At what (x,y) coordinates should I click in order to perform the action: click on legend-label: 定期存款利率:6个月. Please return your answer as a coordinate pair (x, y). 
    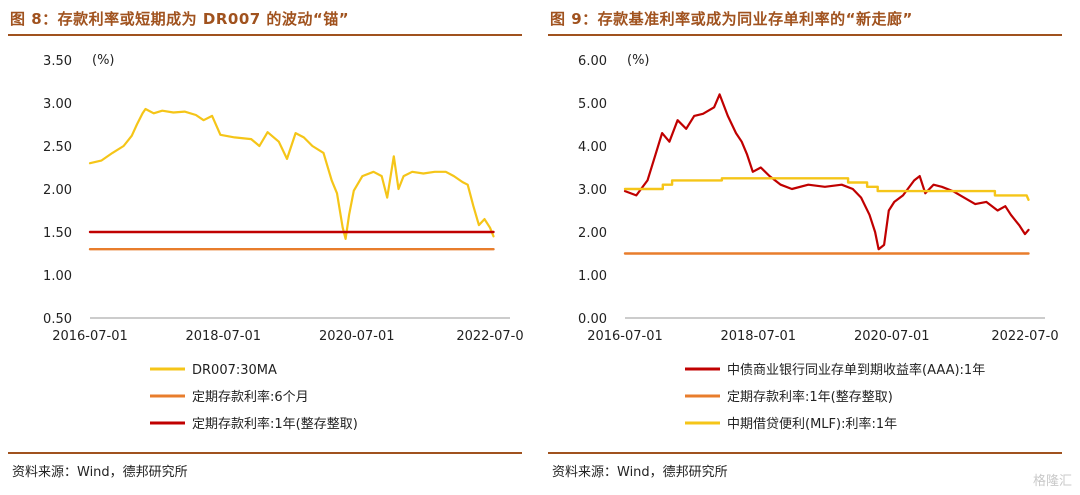
    Looking at the image, I should click on (250, 397).